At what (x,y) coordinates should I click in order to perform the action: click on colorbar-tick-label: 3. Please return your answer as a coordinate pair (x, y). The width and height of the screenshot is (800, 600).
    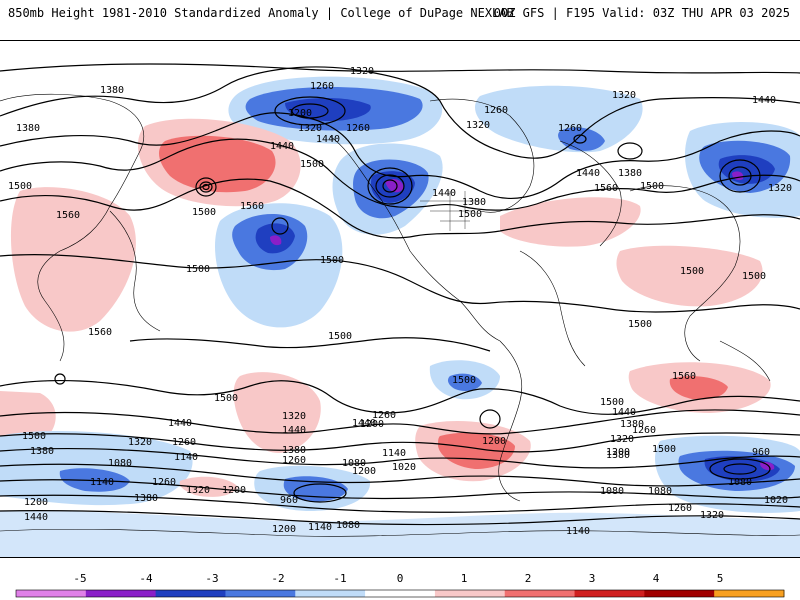
    Looking at the image, I should click on (592, 578).